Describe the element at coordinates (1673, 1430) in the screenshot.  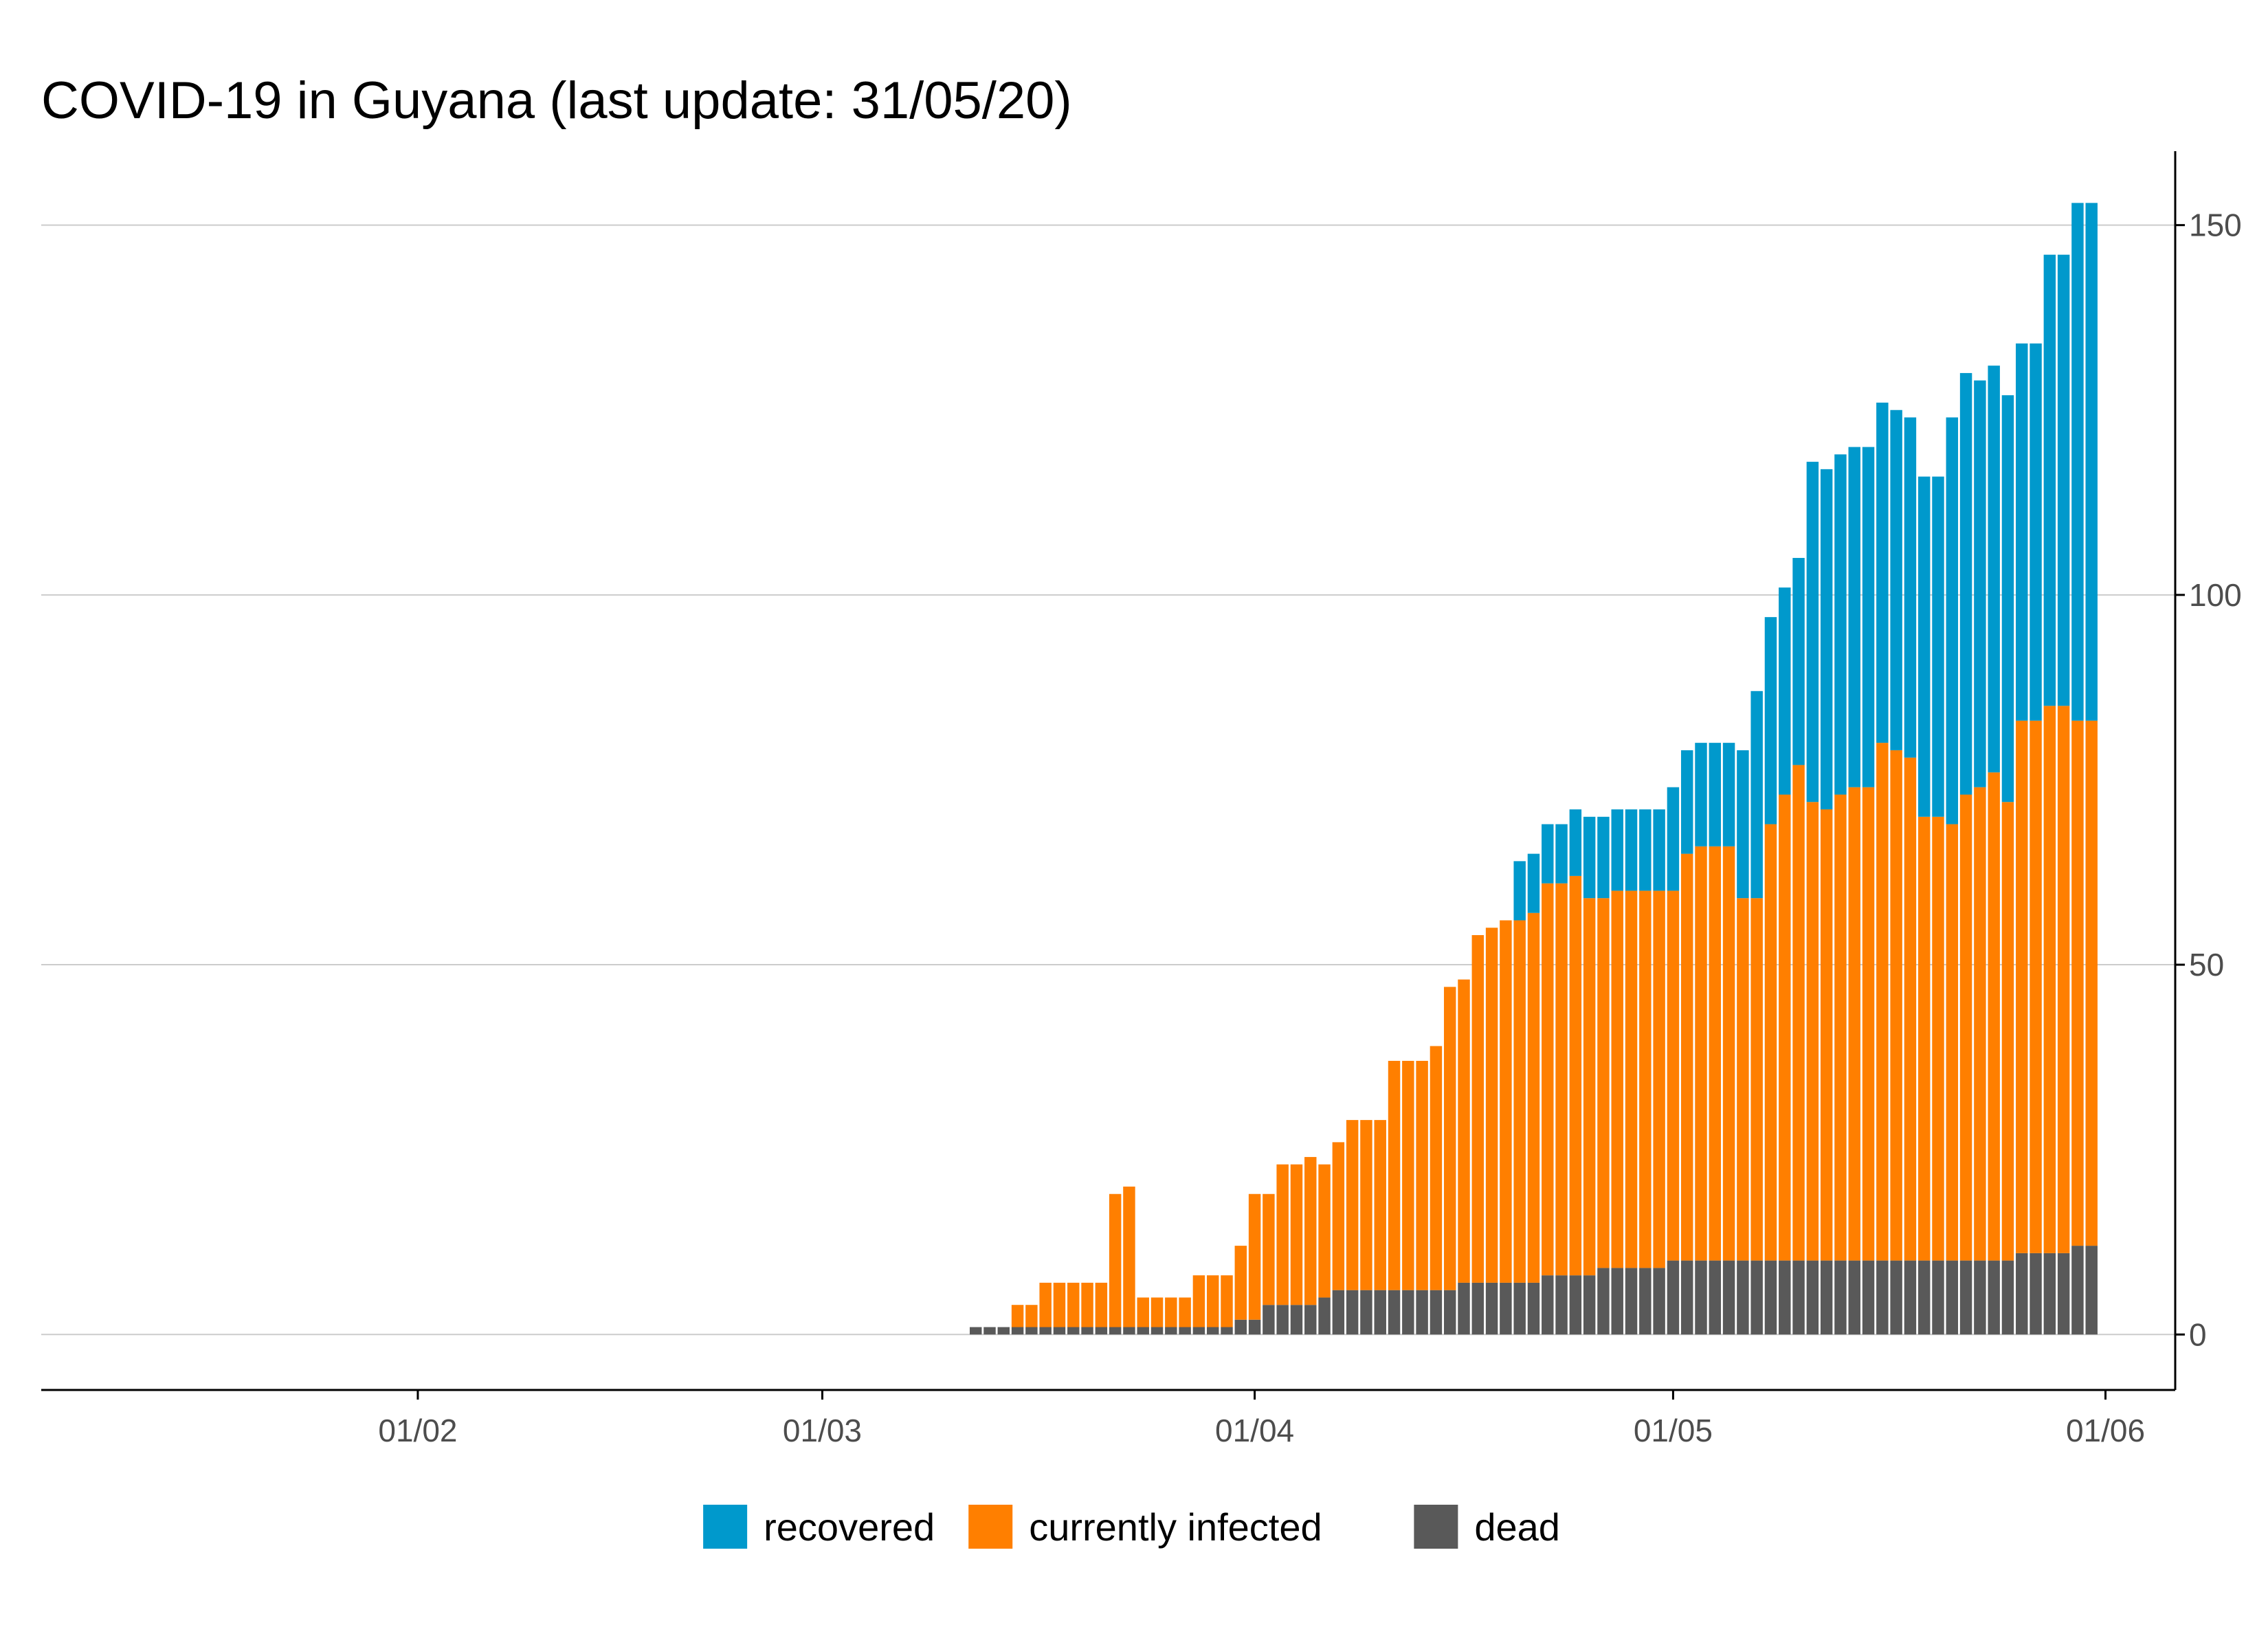
I see `x-tick-label: 01/05` at that location.